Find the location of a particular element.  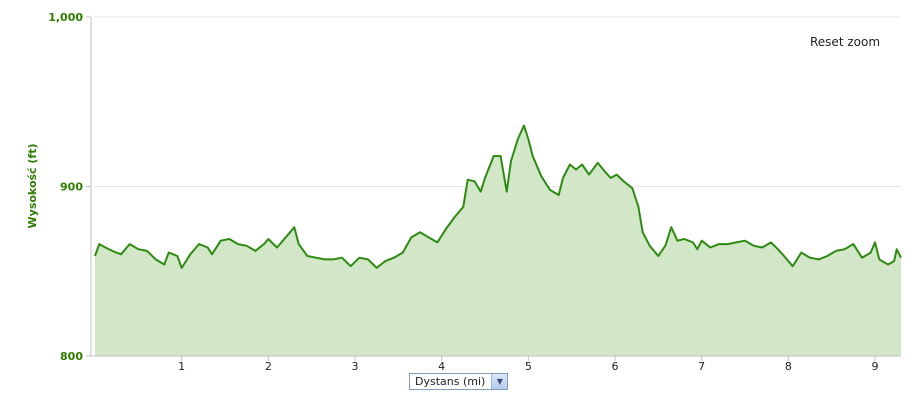

x-tick-labels: 1 2 3 4 5 6 7 8 9 is located at coordinates (528, 364).